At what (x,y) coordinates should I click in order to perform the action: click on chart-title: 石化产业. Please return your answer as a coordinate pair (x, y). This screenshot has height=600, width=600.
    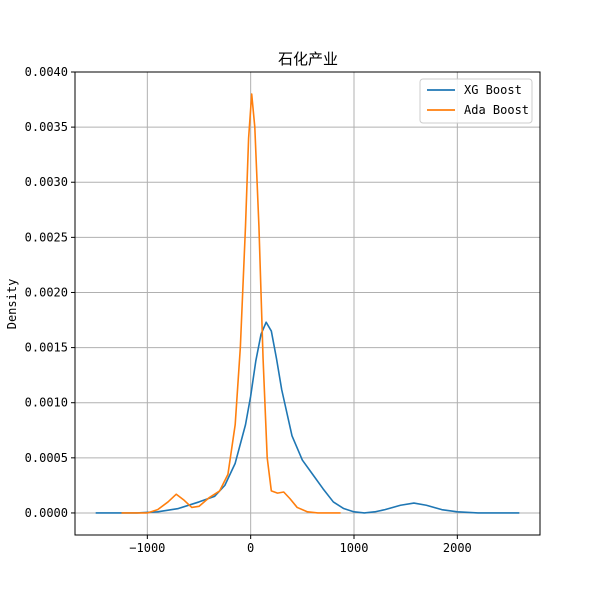
    Looking at the image, I should click on (308, 59).